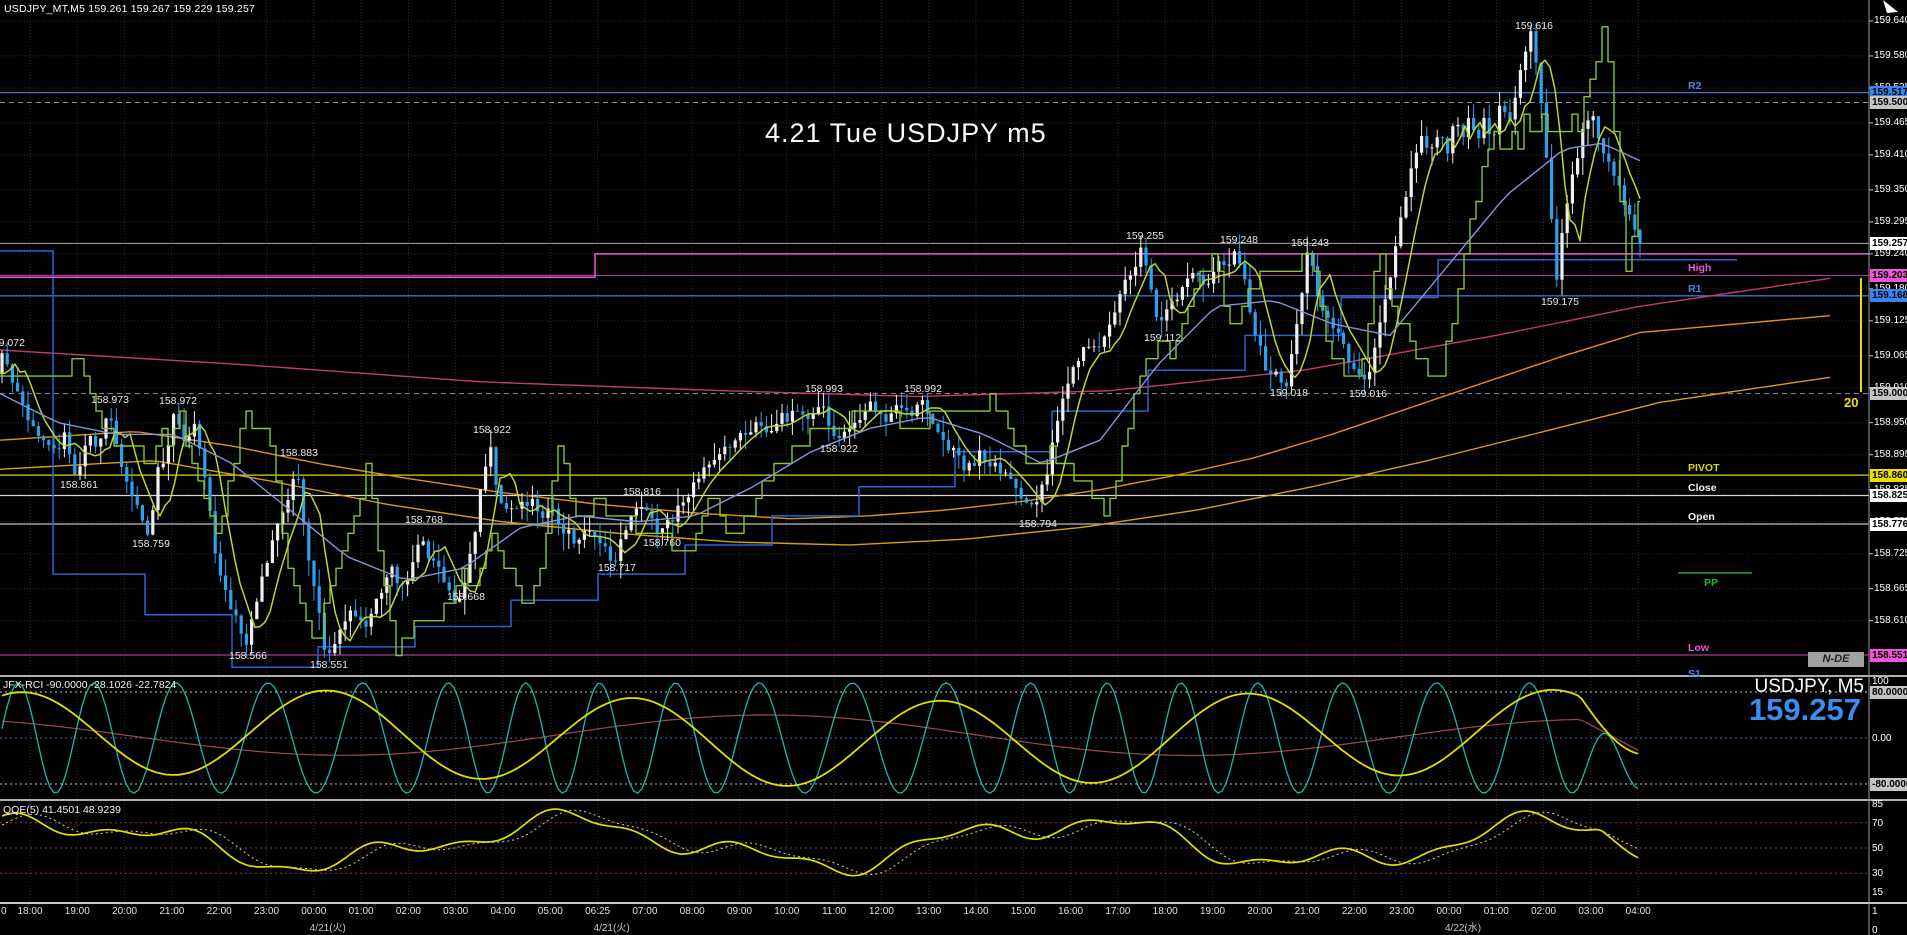 This screenshot has width=1907, height=935. What do you see at coordinates (1809, 686) in the screenshot?
I see `quote-symbol: USDJPY, M5` at bounding box center [1809, 686].